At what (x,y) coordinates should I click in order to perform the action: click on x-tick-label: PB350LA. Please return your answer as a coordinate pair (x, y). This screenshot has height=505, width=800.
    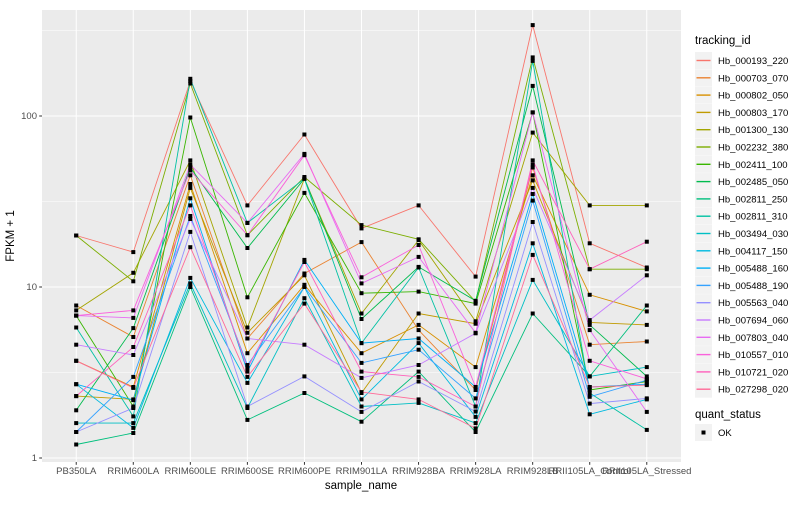
    Looking at the image, I should click on (76, 471).